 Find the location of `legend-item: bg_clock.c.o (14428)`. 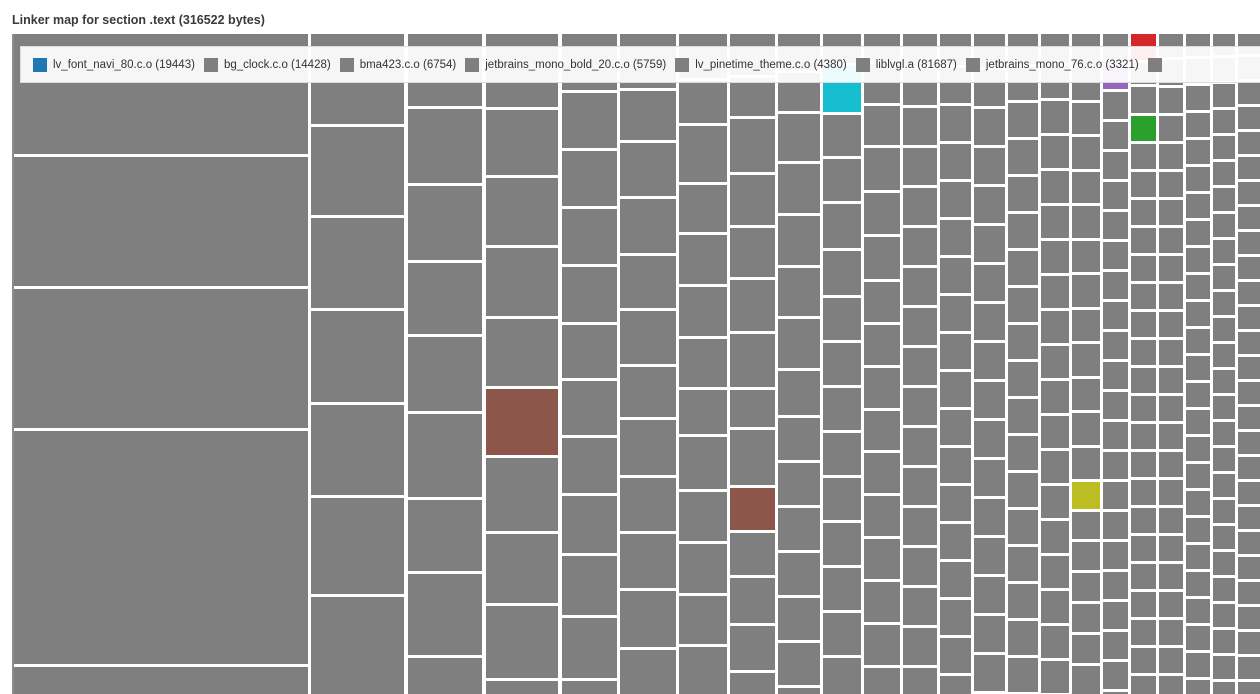

legend-item: bg_clock.c.o (14428) is located at coordinates (267, 64).